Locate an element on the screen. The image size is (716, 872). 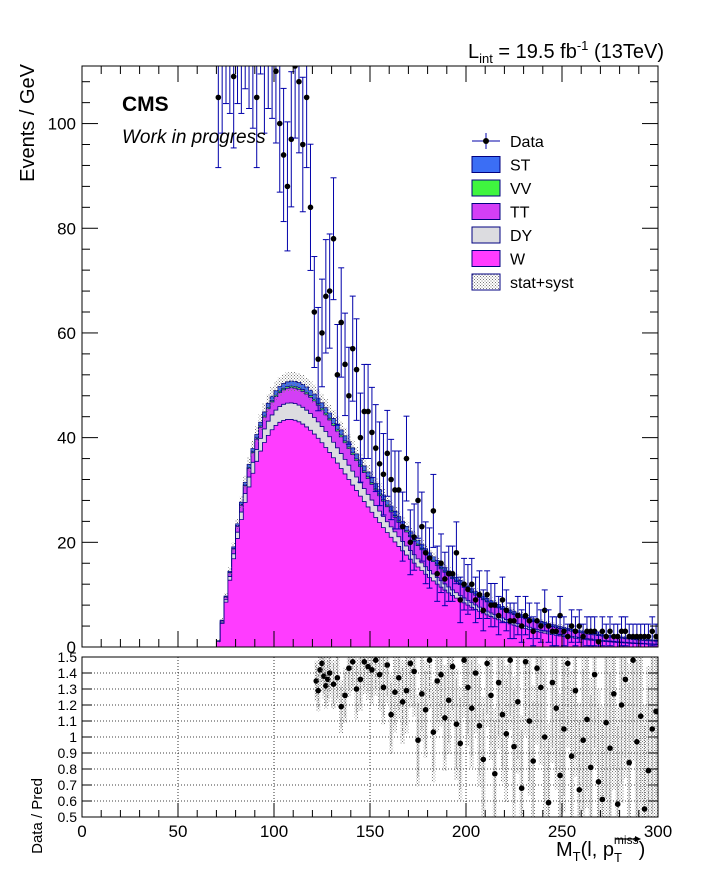
ratio-y-tick-label: 0.9 is located at coordinates (68, 753).